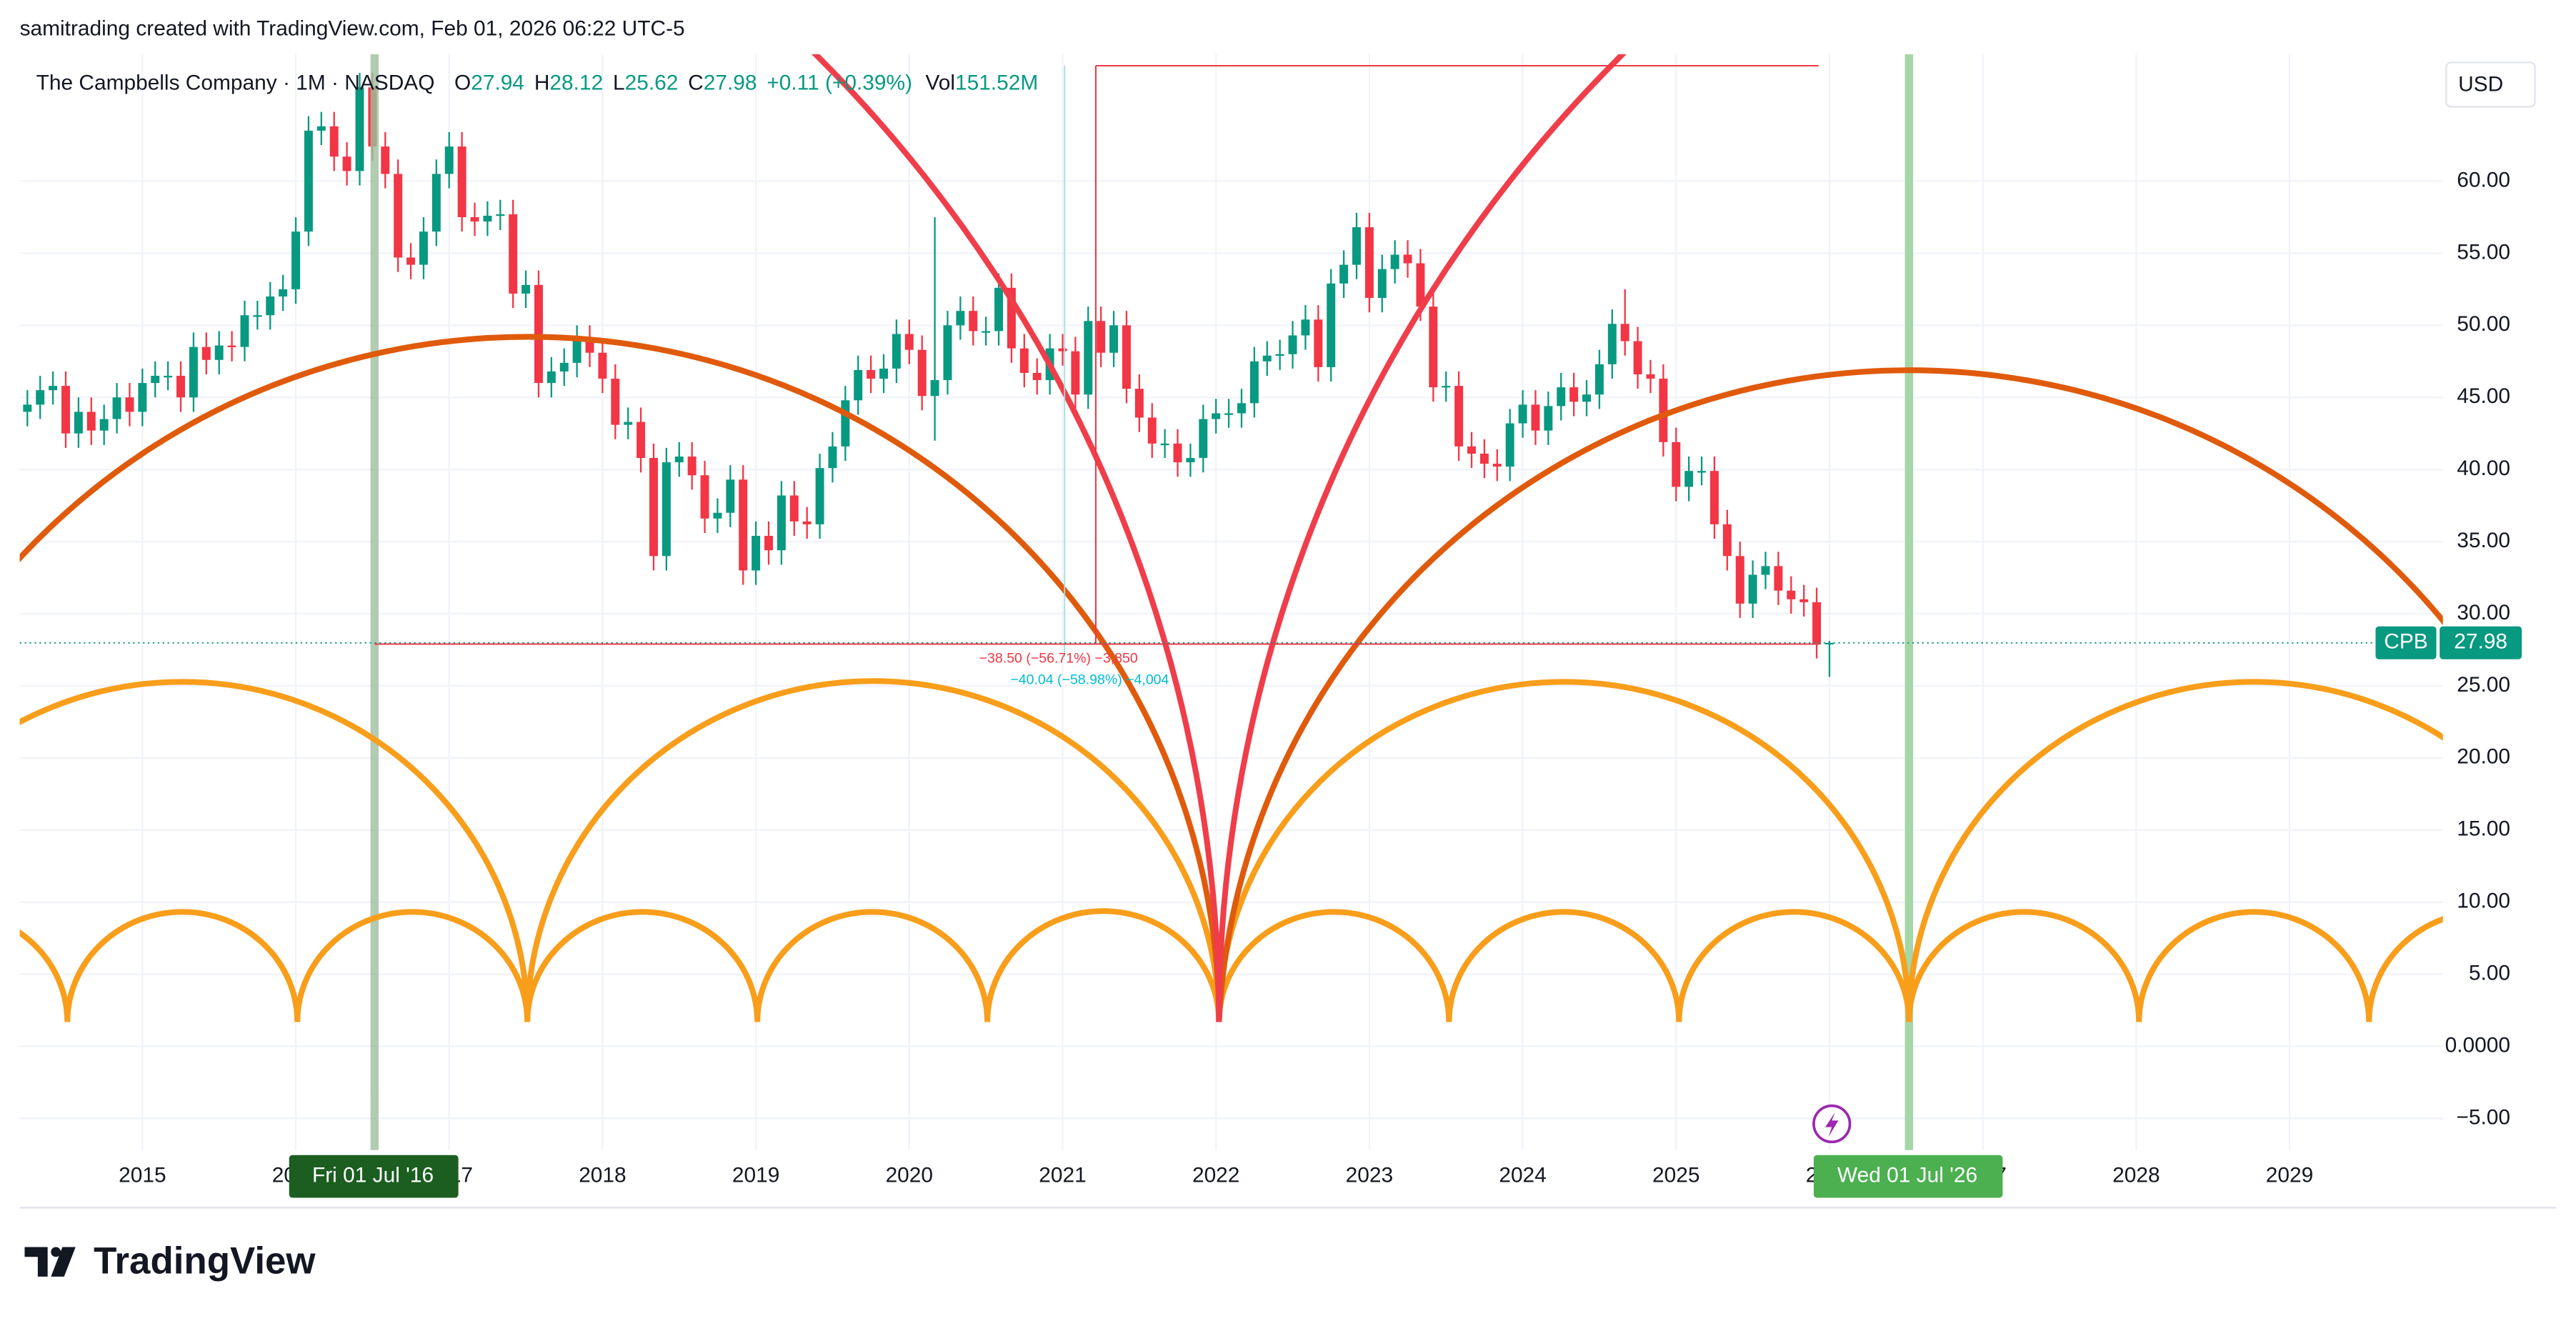 The image size is (2576, 1321). I want to click on y-tick-label: 20.00, so click(2483, 757).